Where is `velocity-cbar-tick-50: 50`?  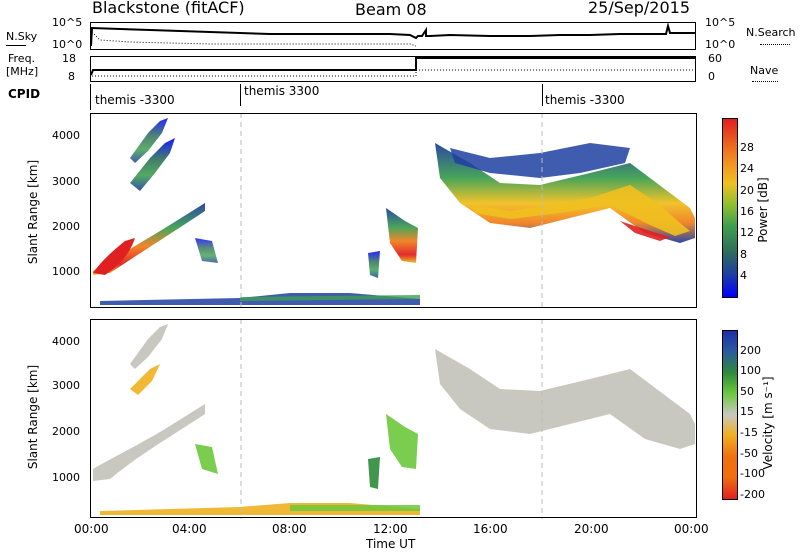
velocity-cbar-tick-50: 50 is located at coordinates (747, 391).